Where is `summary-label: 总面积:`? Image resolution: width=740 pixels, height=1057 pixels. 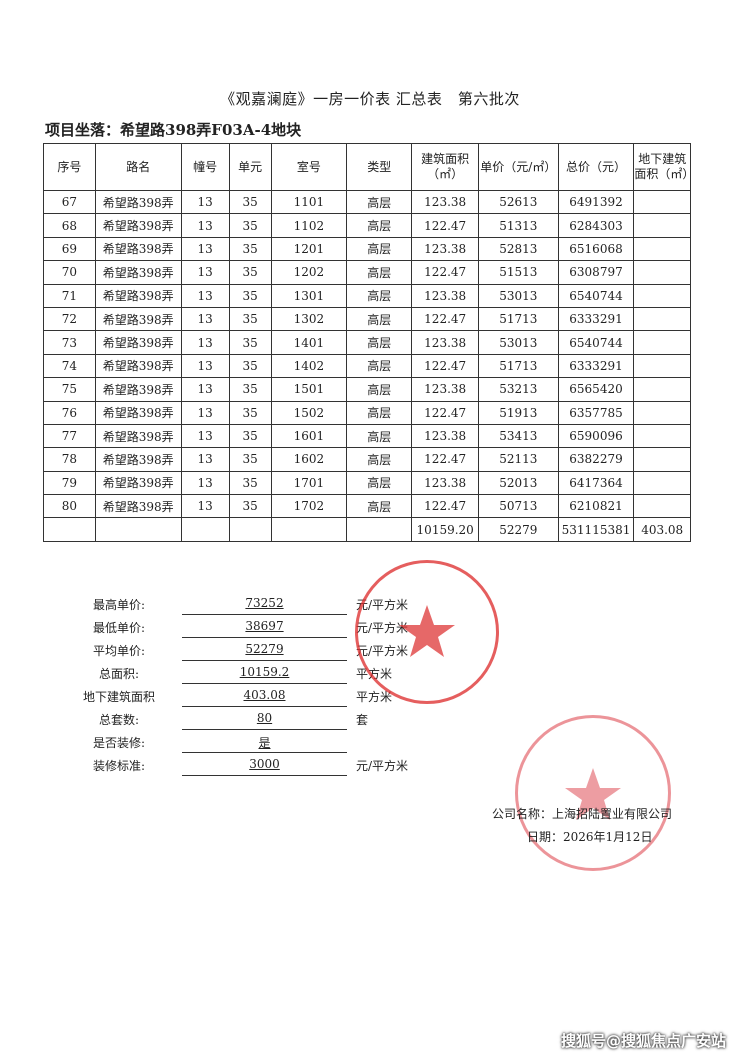
summary-label: 总面积: is located at coordinates (119, 674).